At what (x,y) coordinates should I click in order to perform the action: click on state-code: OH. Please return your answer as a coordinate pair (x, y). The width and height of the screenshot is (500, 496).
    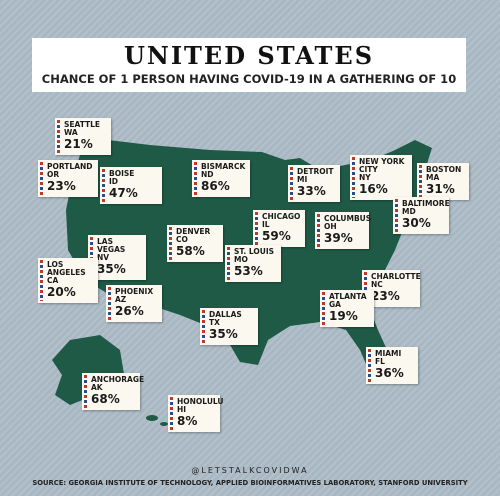
    Looking at the image, I should click on (330, 226).